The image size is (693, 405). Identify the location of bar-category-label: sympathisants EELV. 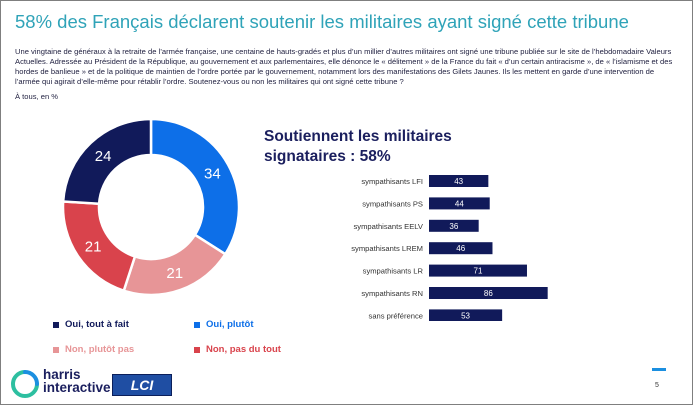
(388, 226).